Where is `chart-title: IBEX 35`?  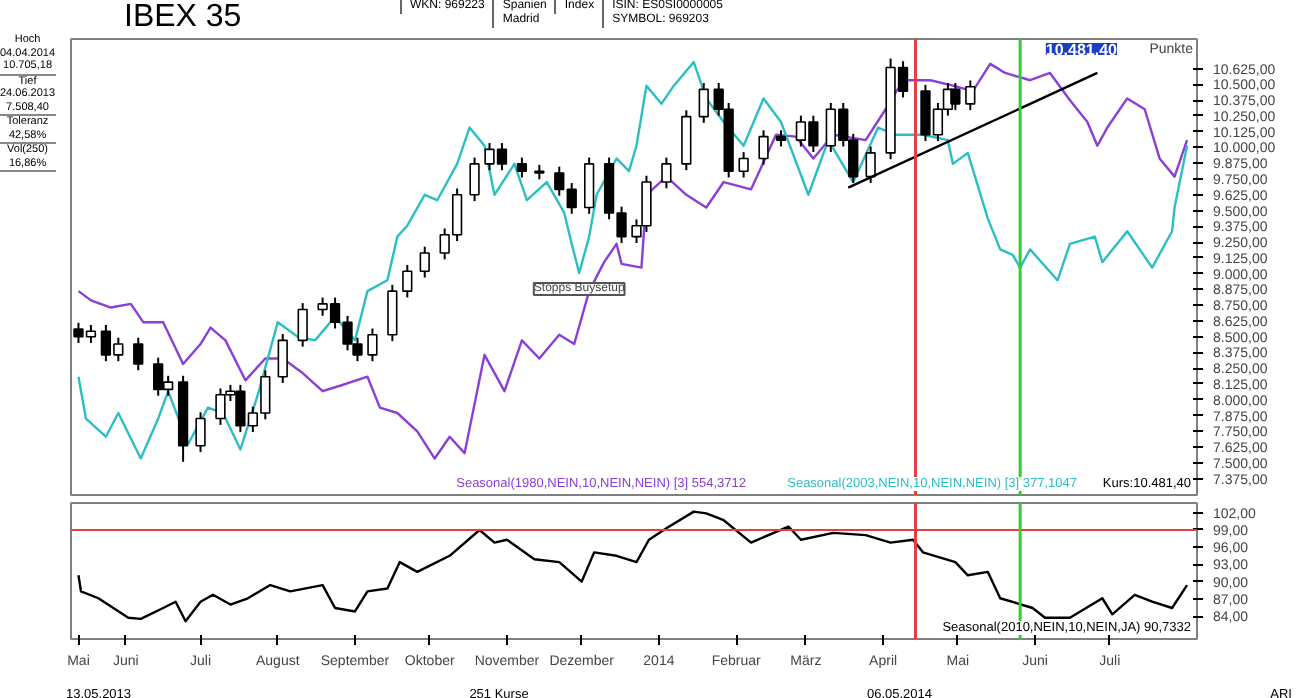 chart-title: IBEX 35 is located at coordinates (183, 17).